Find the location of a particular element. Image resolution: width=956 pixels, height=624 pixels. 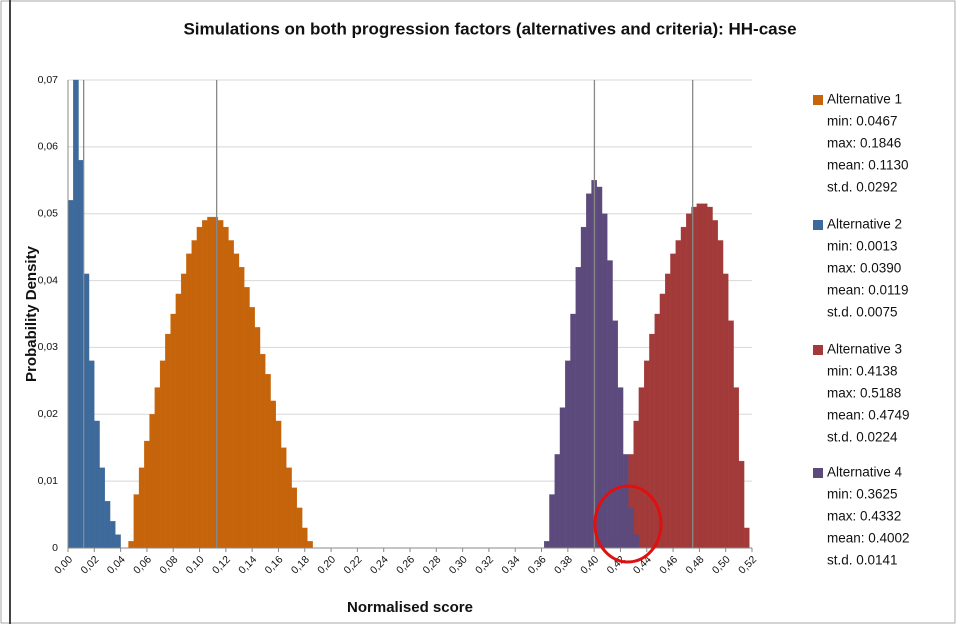

y-tick-label: 0,07 is located at coordinates (48, 80).